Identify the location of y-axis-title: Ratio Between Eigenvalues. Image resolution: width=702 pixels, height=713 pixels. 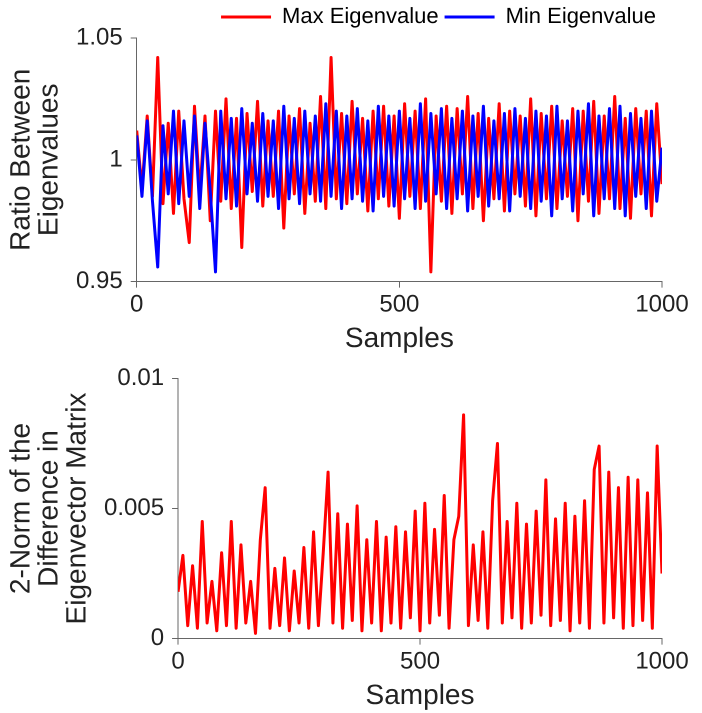
(34, 159).